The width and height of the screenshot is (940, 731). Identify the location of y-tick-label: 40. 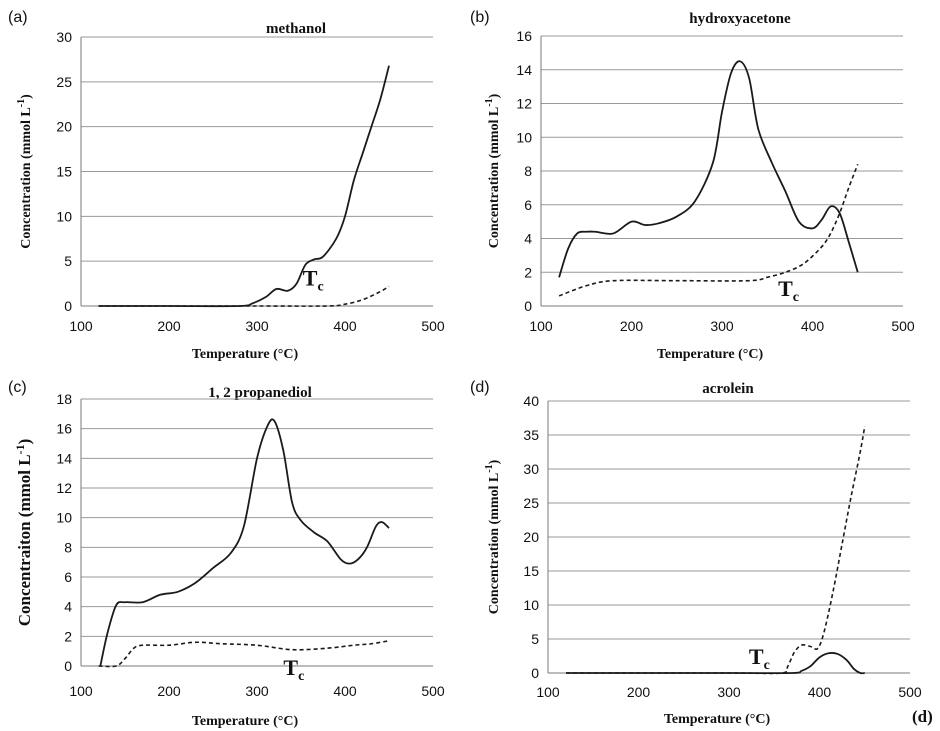
(531, 401).